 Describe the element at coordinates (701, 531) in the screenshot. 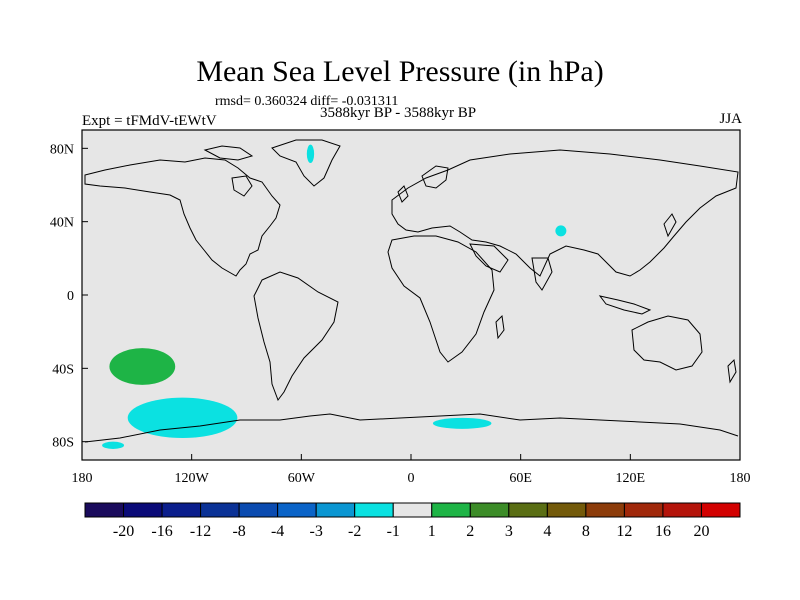

I see `colorbar-label: 20` at that location.